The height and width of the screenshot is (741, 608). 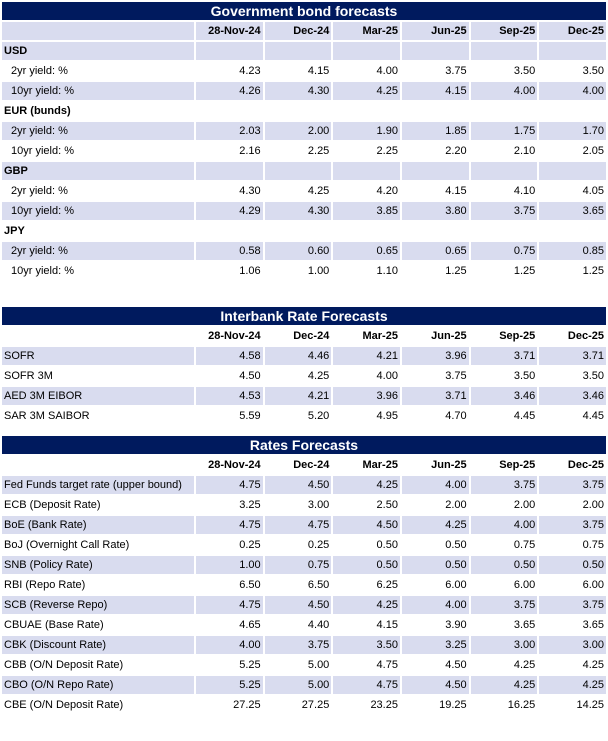 I want to click on column-header: Dec-25, so click(x=572, y=31).